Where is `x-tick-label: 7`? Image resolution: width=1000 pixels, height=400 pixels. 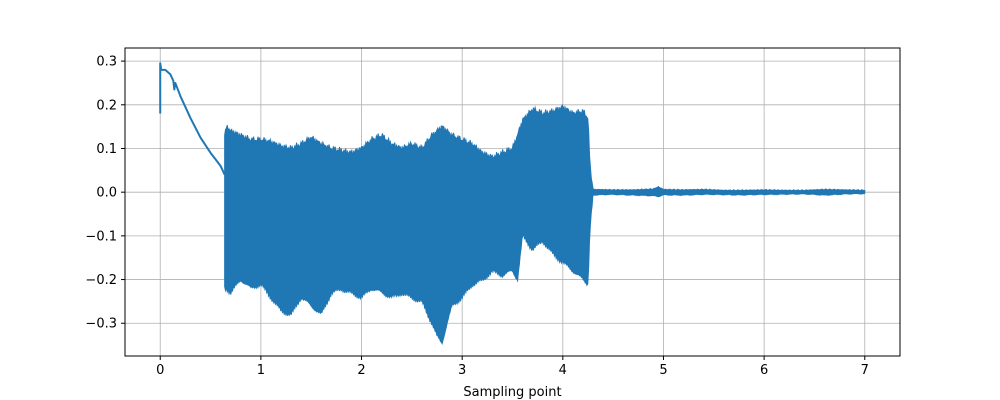
x-tick-label: 7 is located at coordinates (865, 370).